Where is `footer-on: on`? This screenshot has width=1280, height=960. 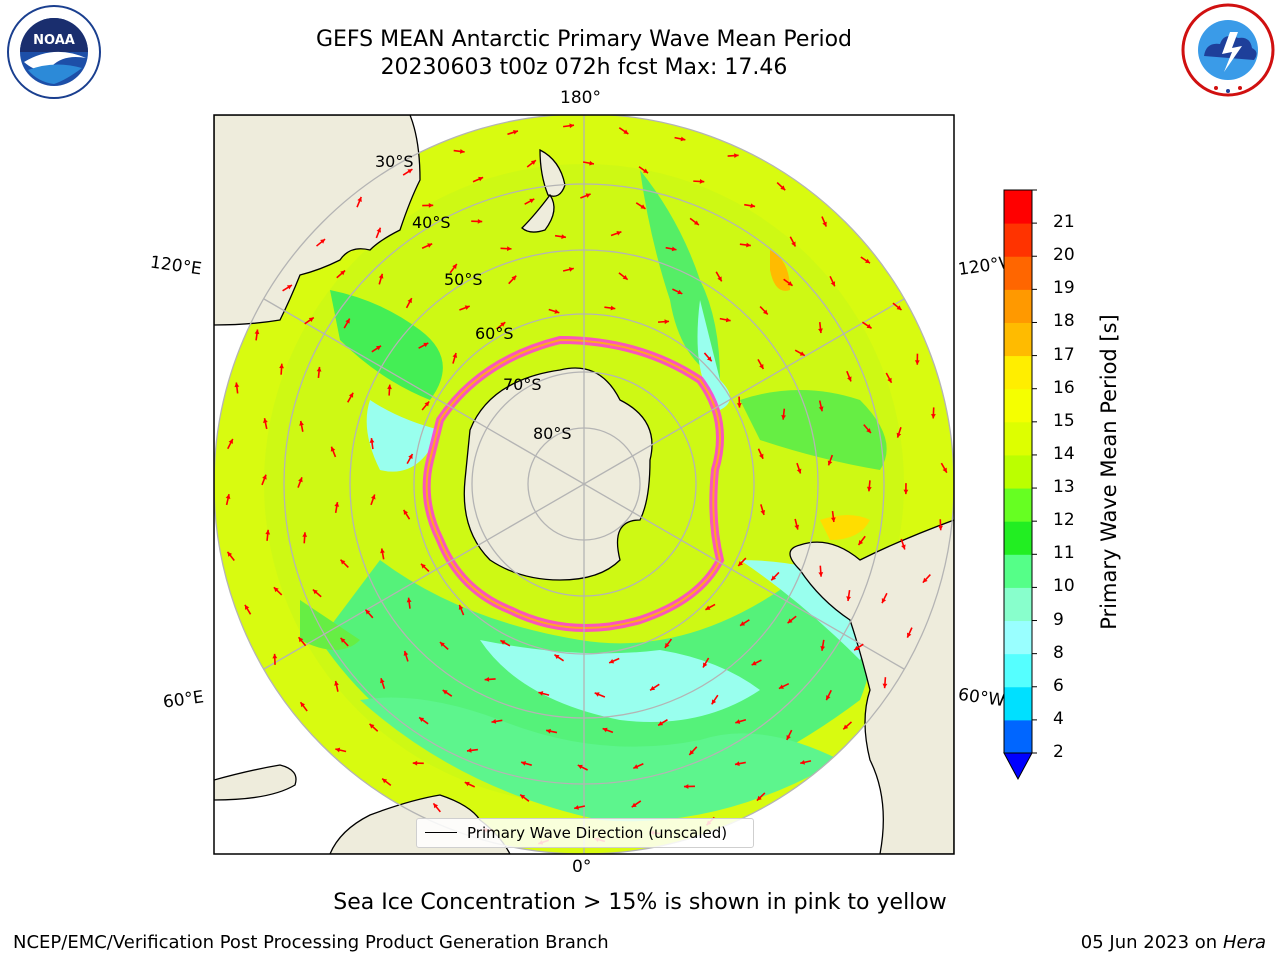
footer-on: on is located at coordinates (1206, 942).